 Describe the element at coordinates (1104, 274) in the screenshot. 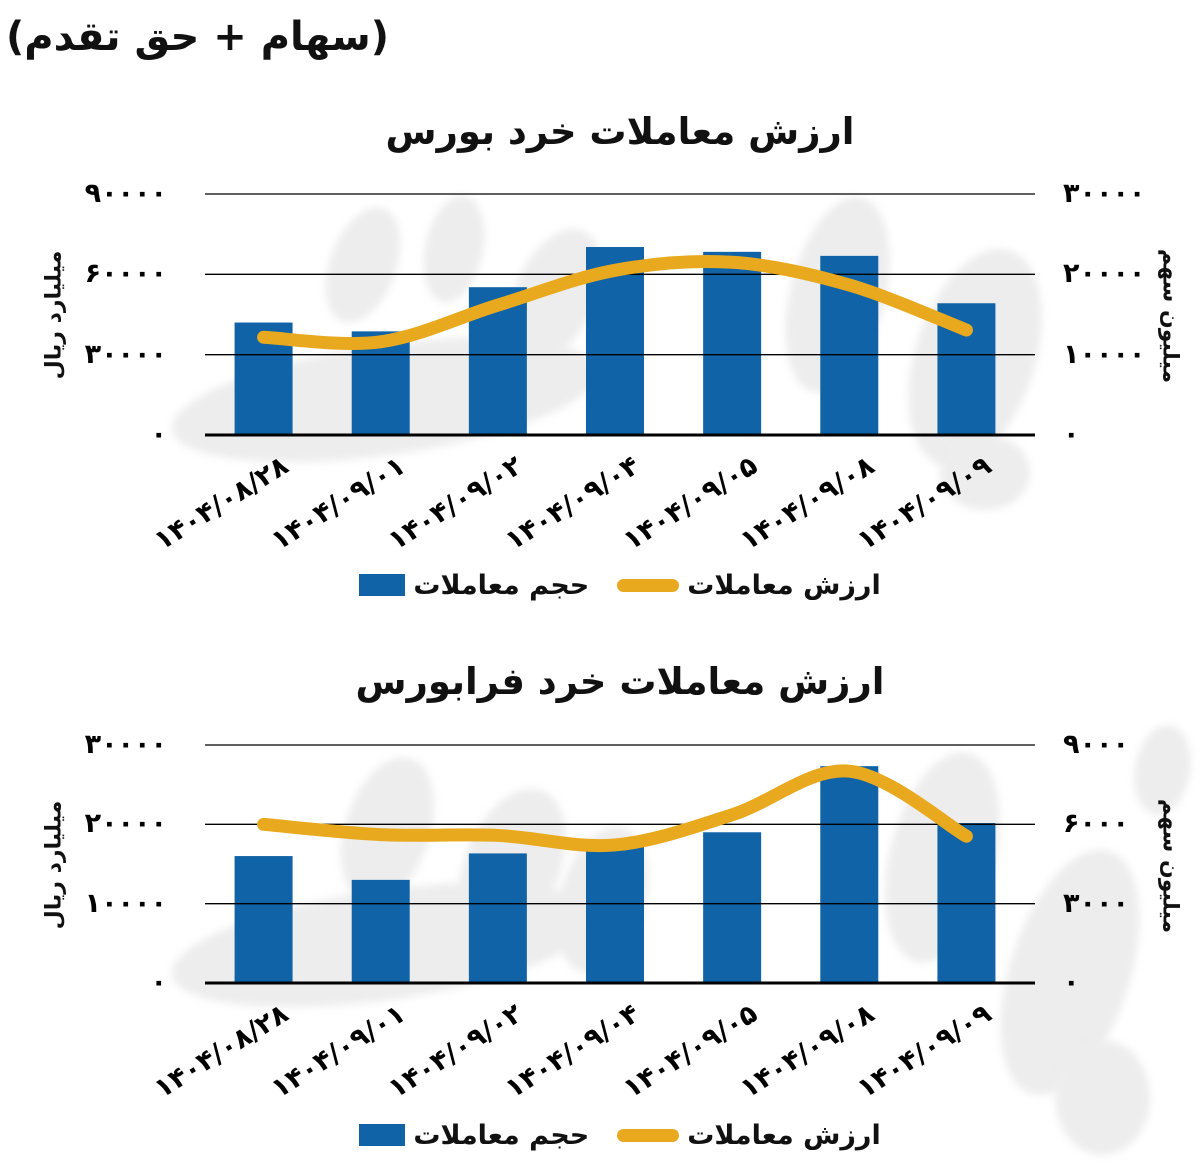

I see `y-tick-right: ۲۰۰۰۰` at that location.